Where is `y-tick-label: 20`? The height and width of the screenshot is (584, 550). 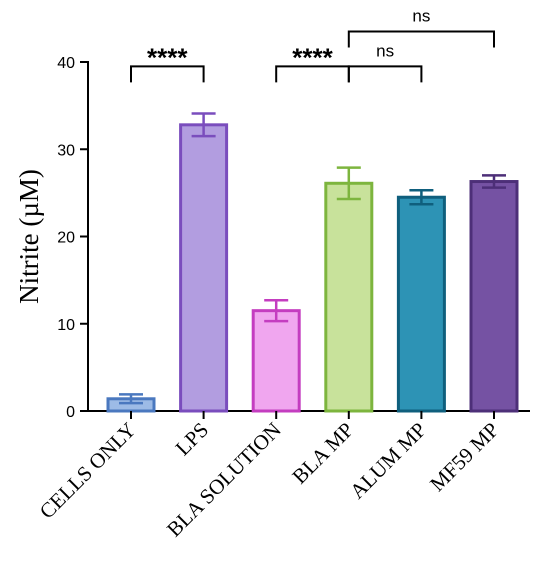 y-tick-label: 20 is located at coordinates (66, 238).